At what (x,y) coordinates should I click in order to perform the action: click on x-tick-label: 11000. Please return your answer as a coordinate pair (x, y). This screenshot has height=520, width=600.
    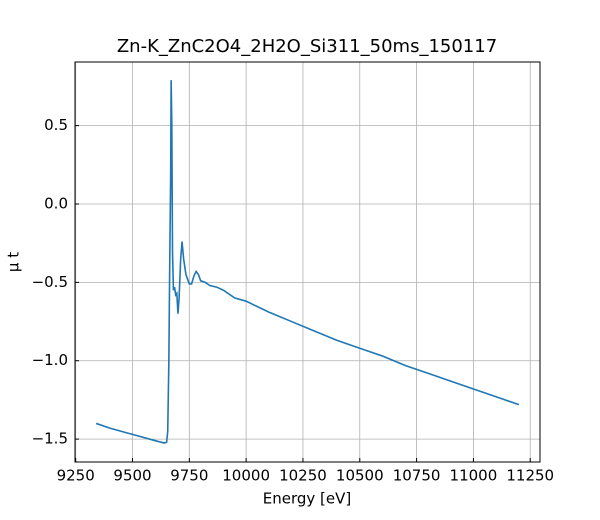
    Looking at the image, I should click on (474, 476).